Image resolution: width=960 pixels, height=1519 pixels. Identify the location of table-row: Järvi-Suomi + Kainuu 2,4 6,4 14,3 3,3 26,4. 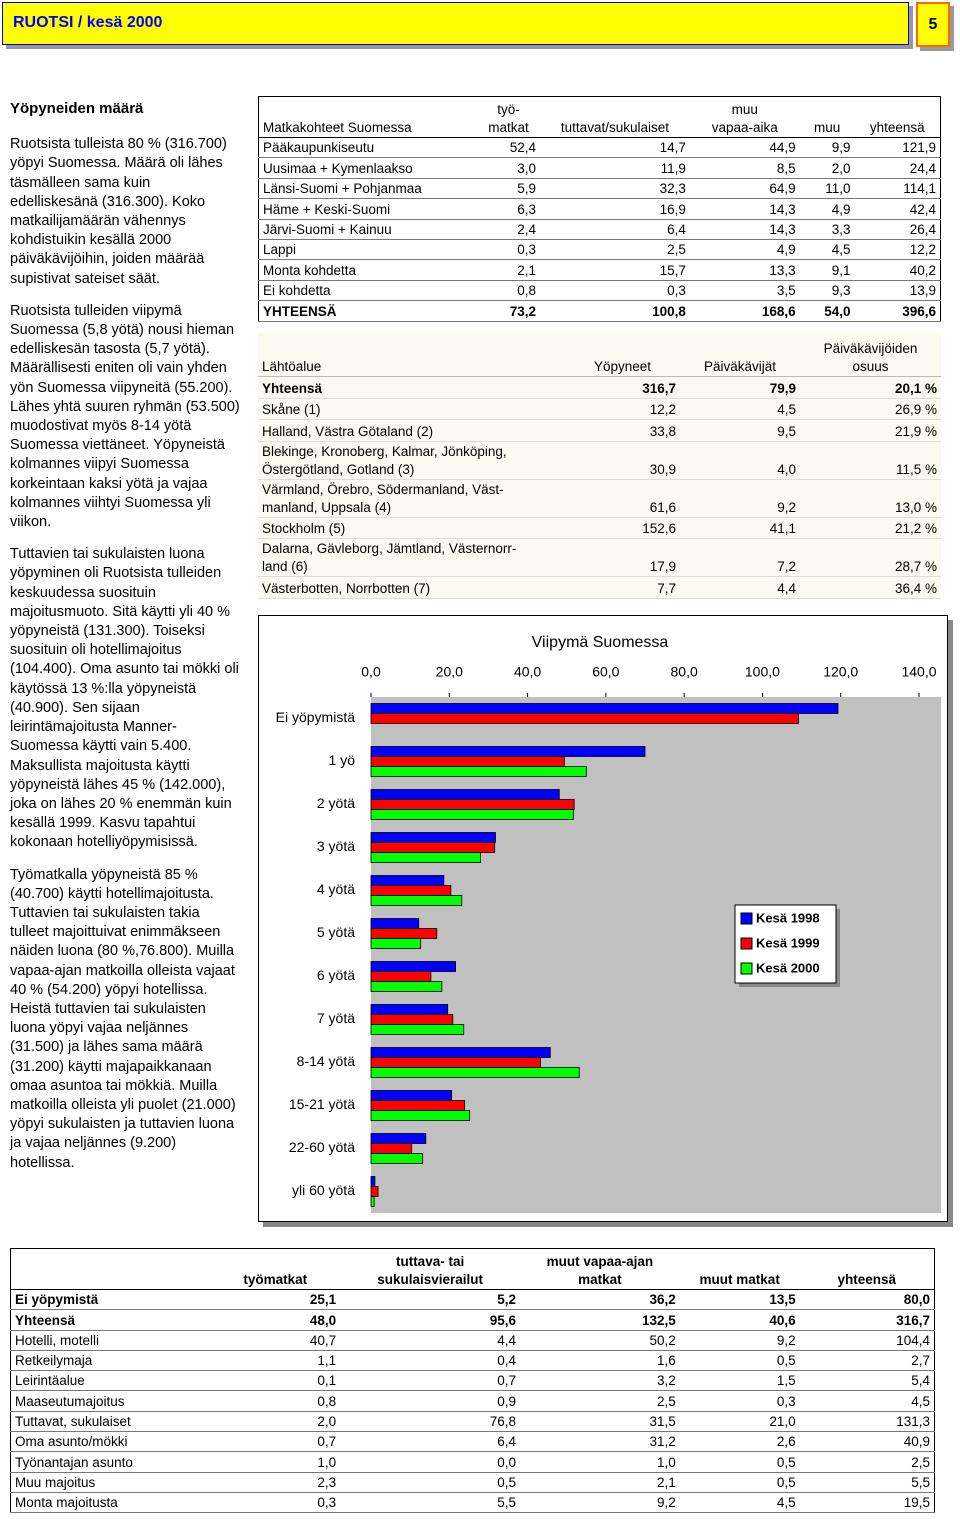
(599, 229).